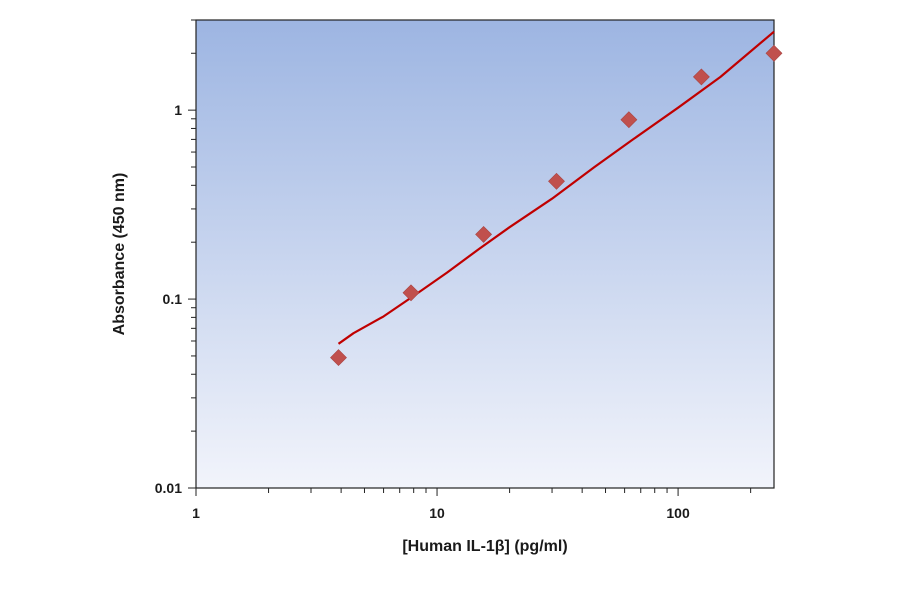 Image resolution: width=900 pixels, height=594 pixels. Describe the element at coordinates (192, 254) in the screenshot. I see `y-axis-ticks` at that location.